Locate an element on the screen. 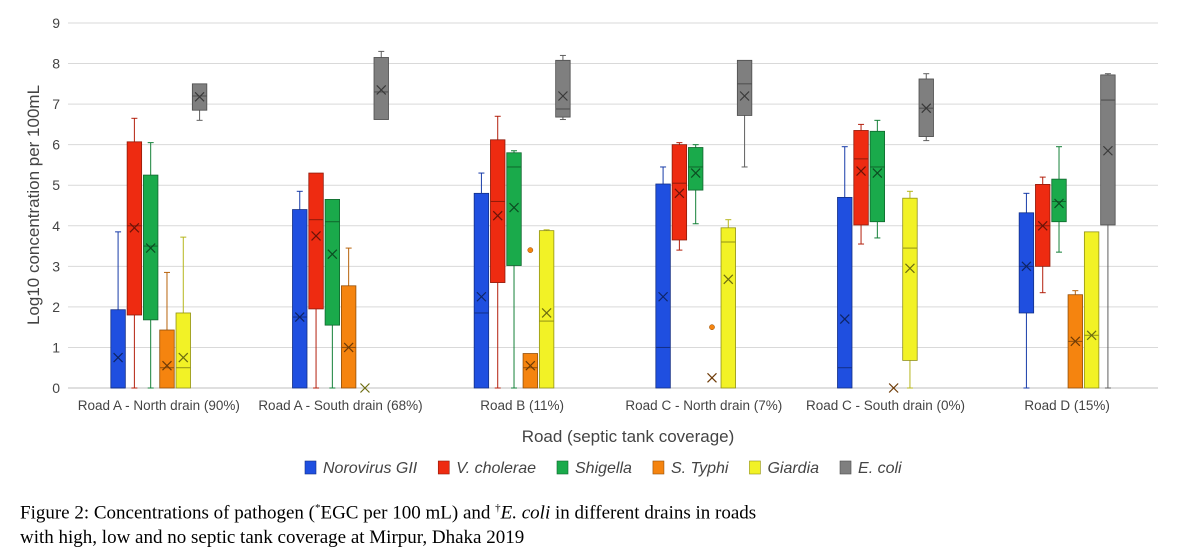 The image size is (1200, 559). legend-label: E. coli is located at coordinates (880, 468).